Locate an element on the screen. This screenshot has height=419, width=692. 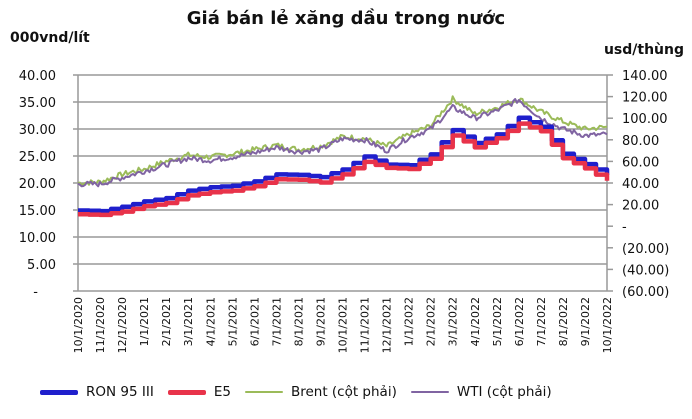
legend-item: Brent (cột phải) is located at coordinates (320, 392).